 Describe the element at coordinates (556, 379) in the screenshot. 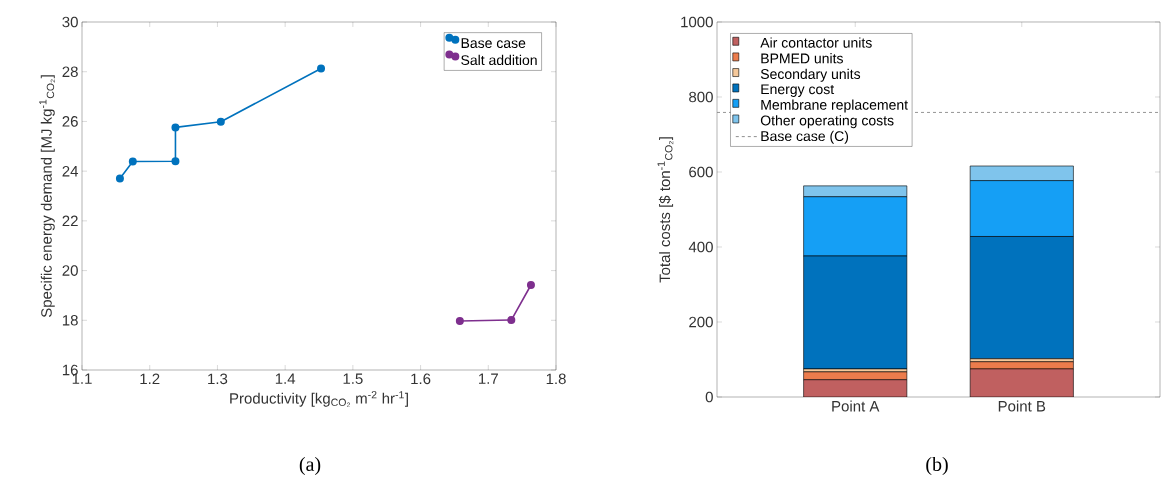

I see `x-tick-label: 1.8` at that location.